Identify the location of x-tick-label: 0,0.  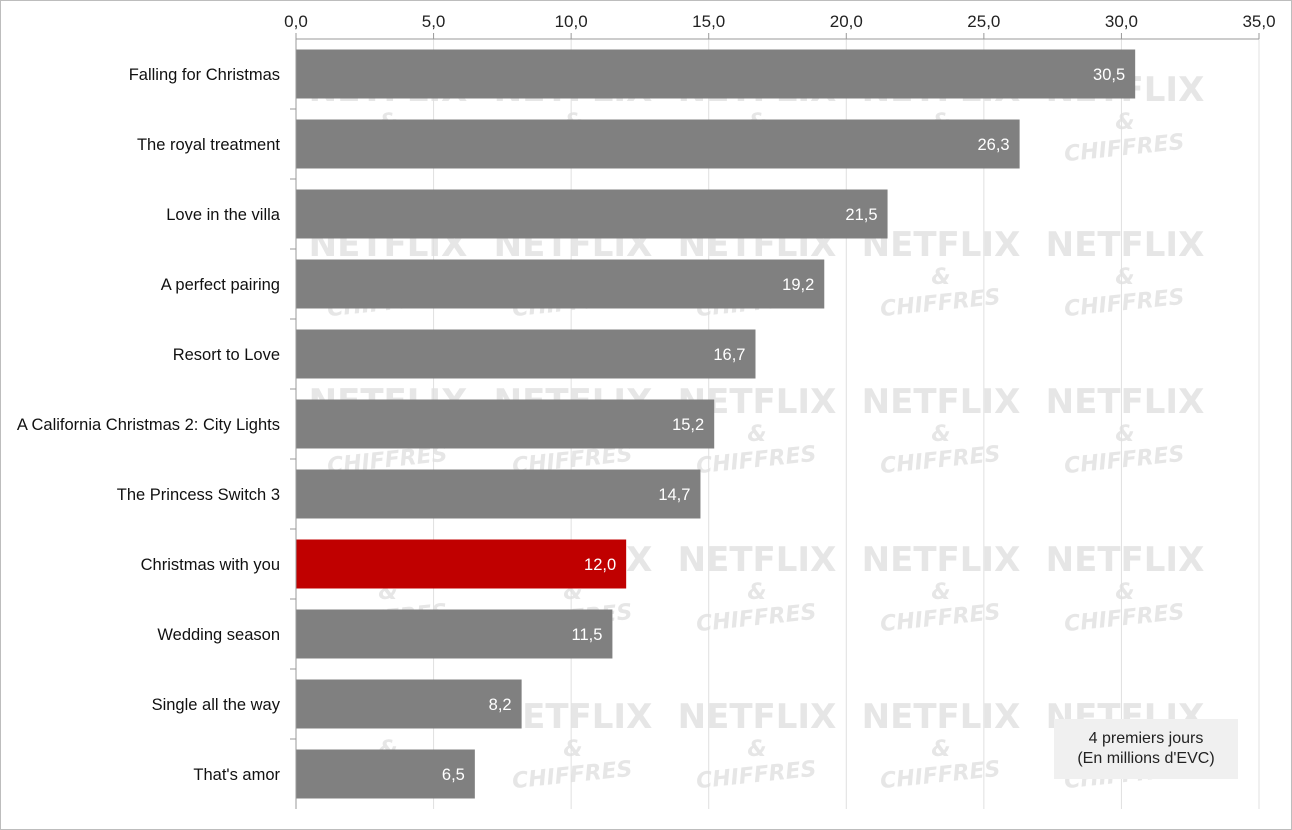
(296, 21).